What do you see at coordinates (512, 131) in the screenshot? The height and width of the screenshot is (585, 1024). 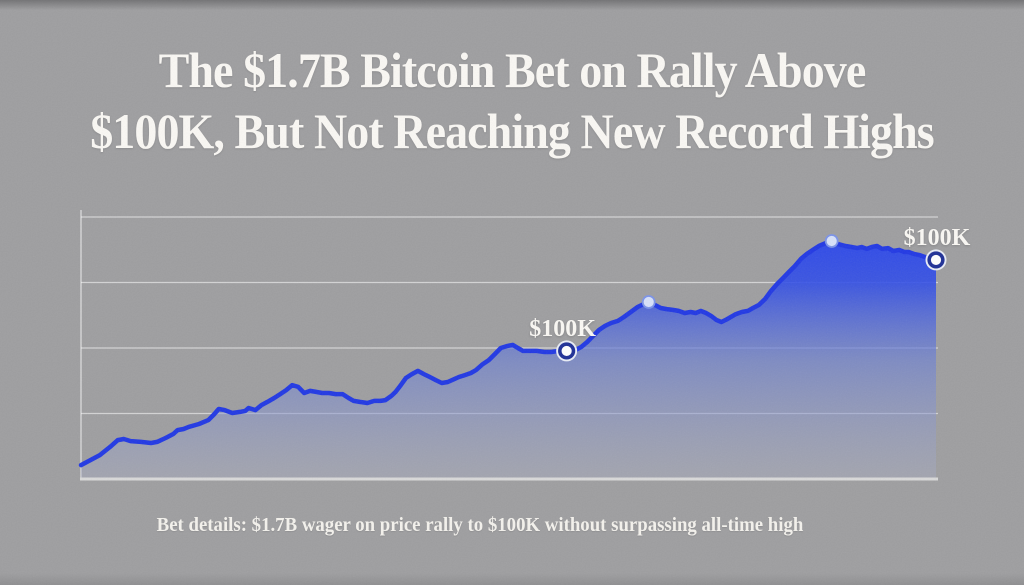 I see `headline-line-2: $100K, But Not Reaching New Record Highs` at bounding box center [512, 131].